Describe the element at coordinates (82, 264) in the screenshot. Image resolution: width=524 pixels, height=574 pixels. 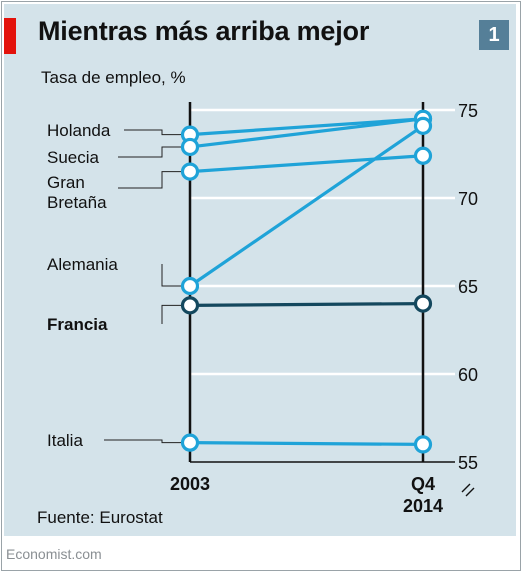
I see `series-label: Alemania` at that location.